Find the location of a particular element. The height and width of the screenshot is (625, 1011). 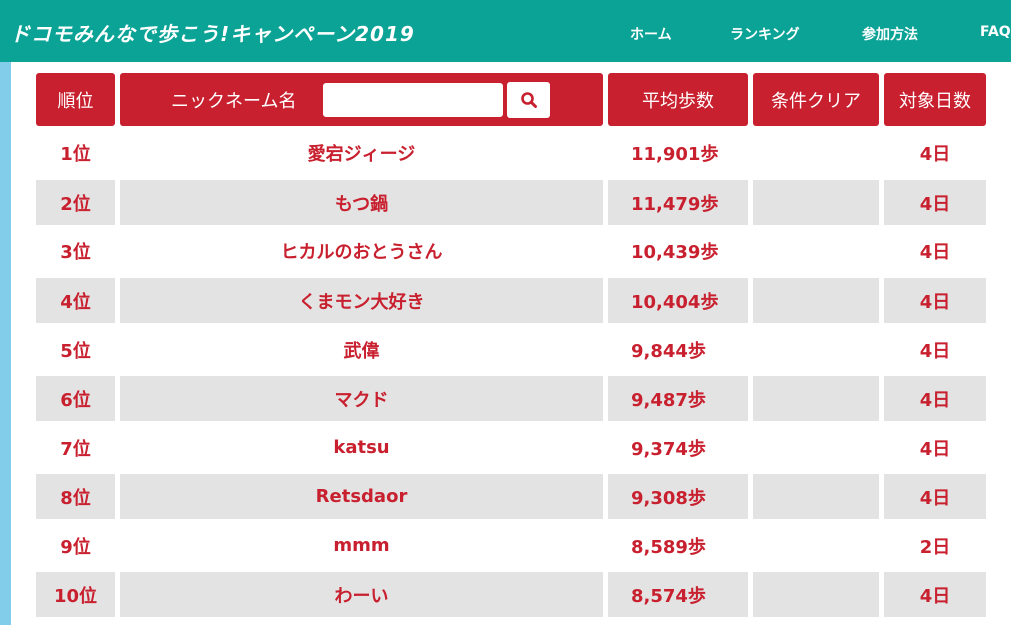

steps-cell: 11,479歩 is located at coordinates (678, 202).